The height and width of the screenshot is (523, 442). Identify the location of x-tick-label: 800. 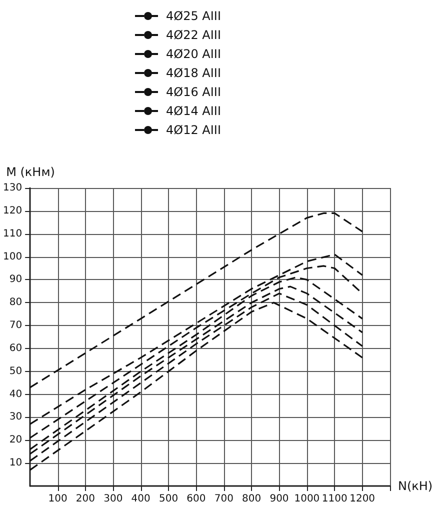
(252, 499).